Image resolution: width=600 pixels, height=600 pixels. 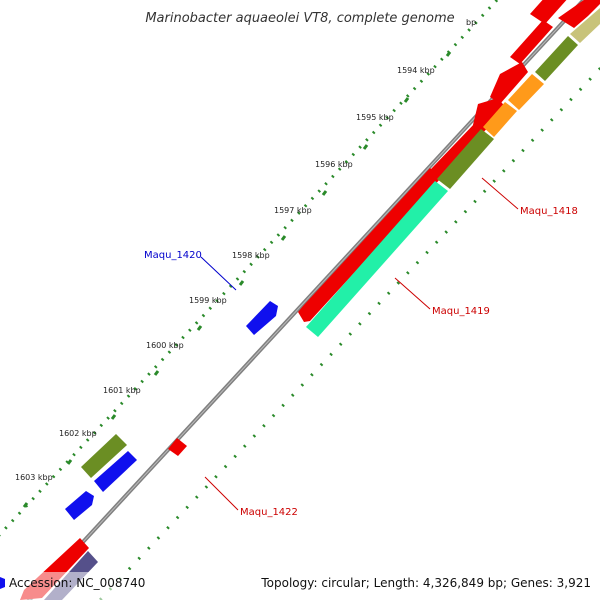 What do you see at coordinates (34, 477) in the screenshot?
I see `tick-label: 1603 kbp` at bounding box center [34, 477].